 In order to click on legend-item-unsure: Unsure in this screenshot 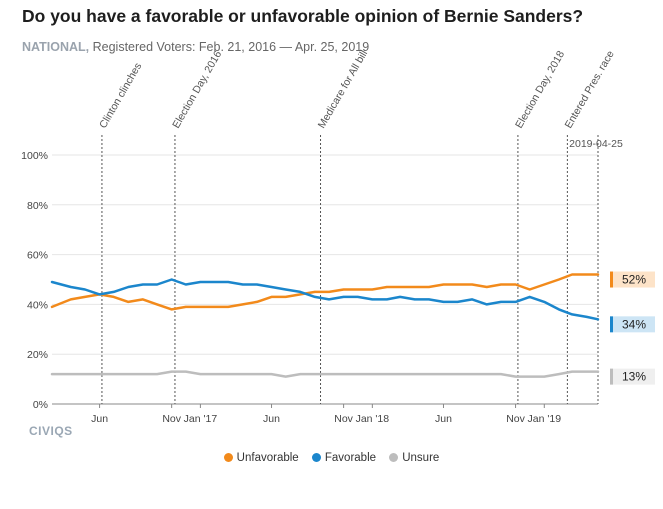, I will do `click(414, 458)`.